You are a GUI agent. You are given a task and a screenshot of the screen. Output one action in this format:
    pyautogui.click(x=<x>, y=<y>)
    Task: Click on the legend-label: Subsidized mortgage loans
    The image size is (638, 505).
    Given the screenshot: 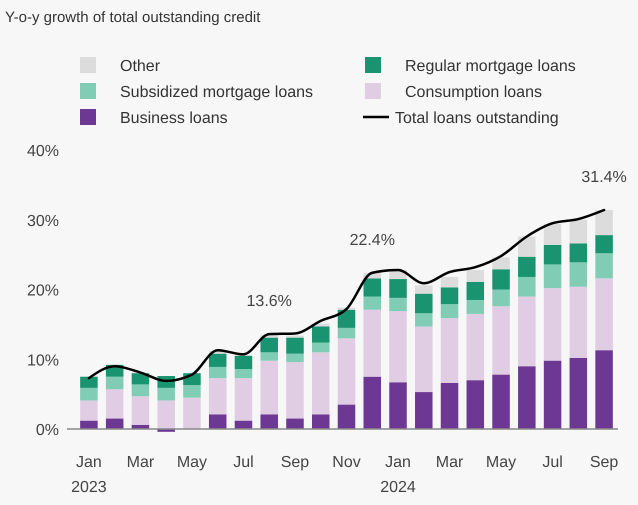 What is the action you would take?
    pyautogui.click(x=217, y=92)
    